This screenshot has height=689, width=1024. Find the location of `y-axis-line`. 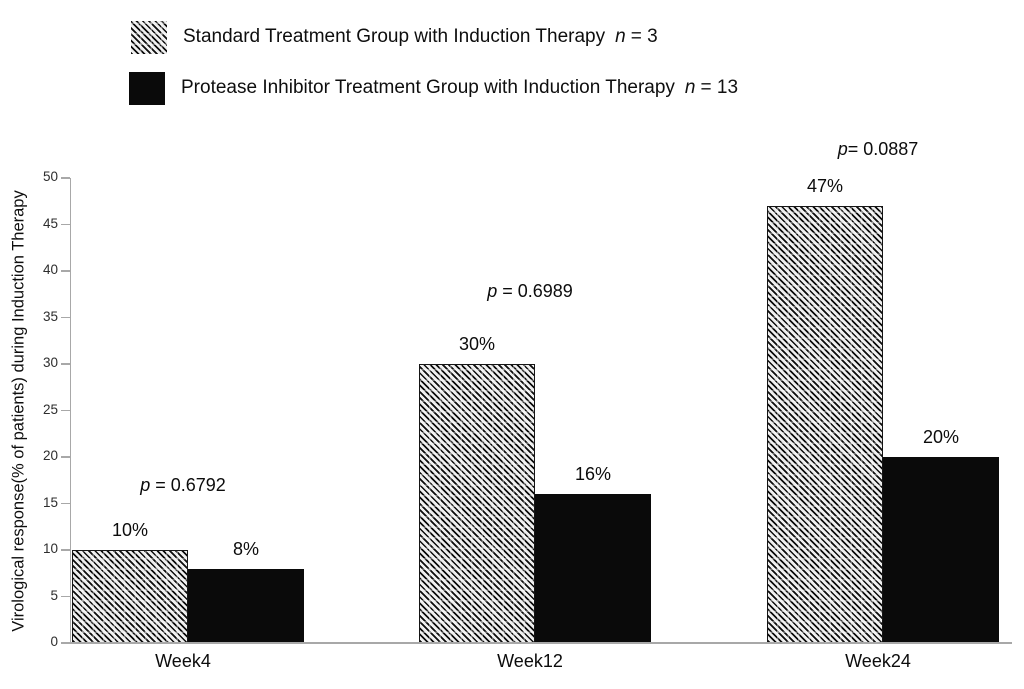

y-axis-line is located at coordinates (70, 410).